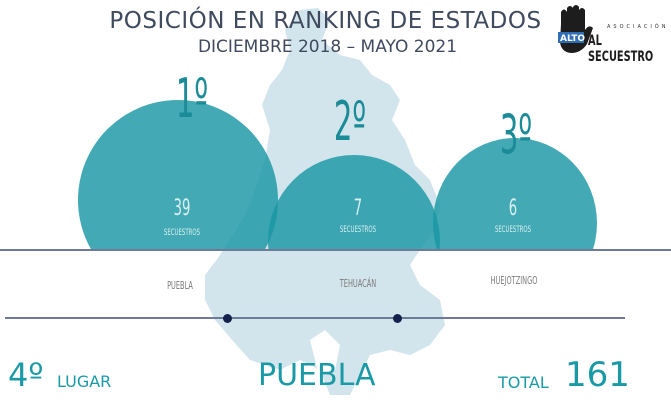  I want to click on count-2: 7, so click(358, 208).